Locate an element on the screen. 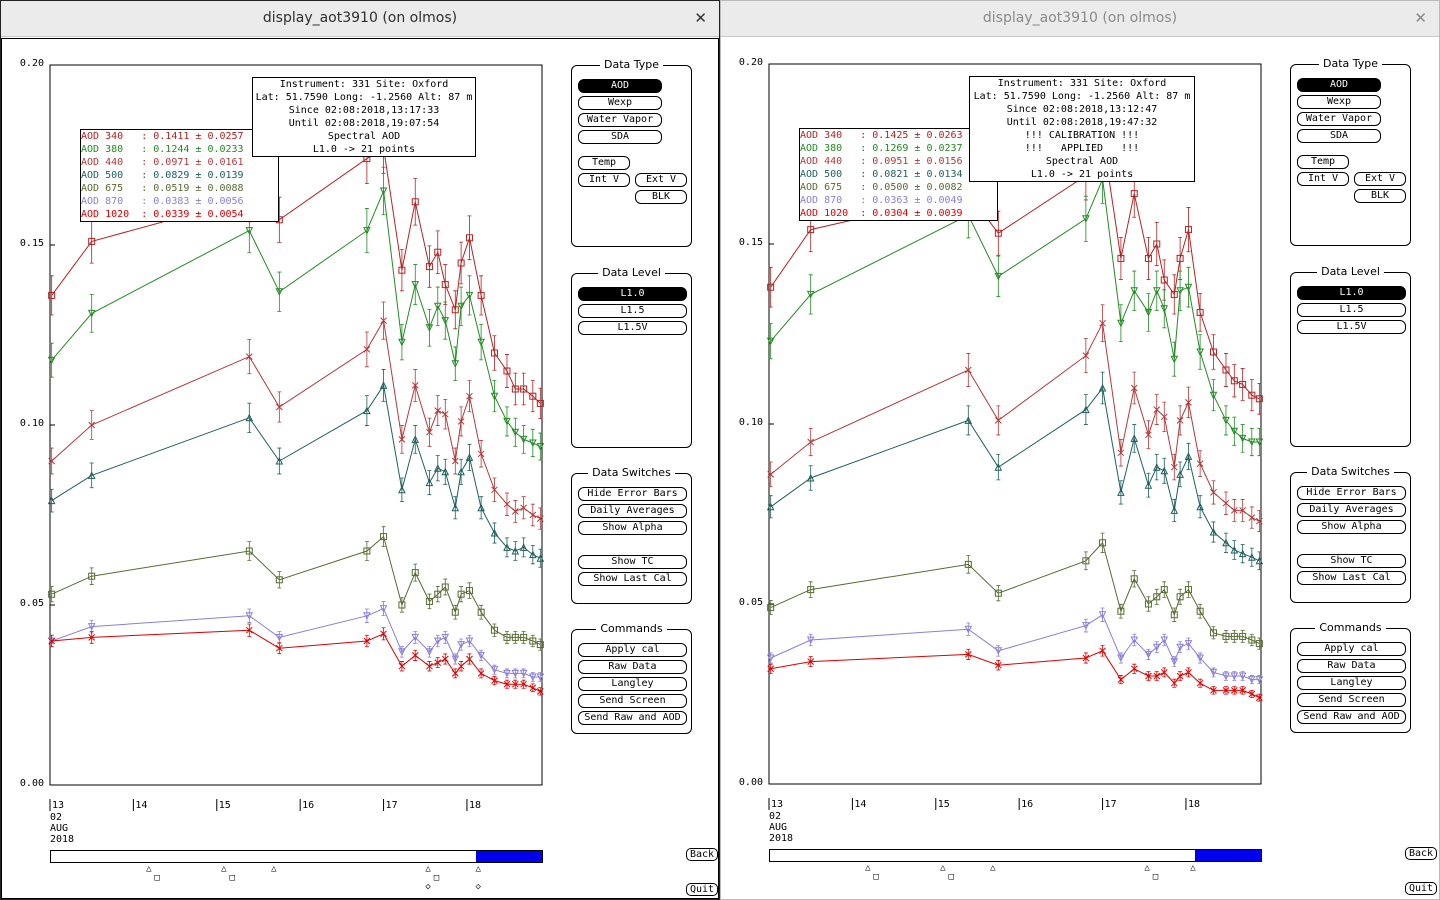  legend-name: AOD 1020 is located at coordinates (824, 213).